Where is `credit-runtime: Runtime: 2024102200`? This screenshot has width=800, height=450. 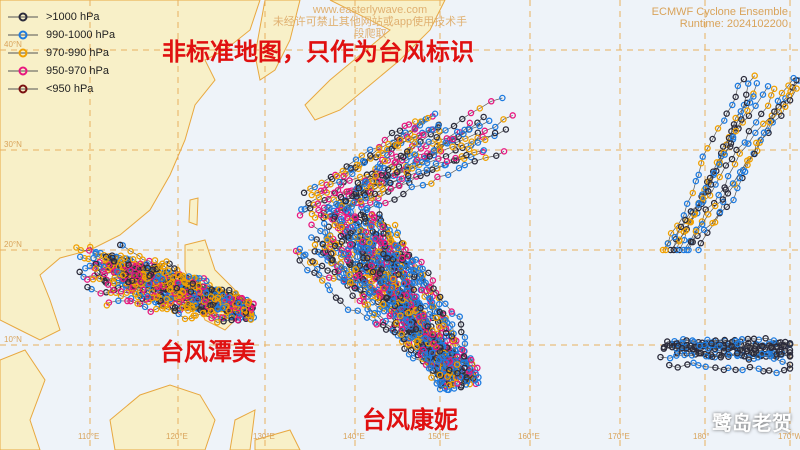
credit-runtime: Runtime: 2024102200 is located at coordinates (733, 24).